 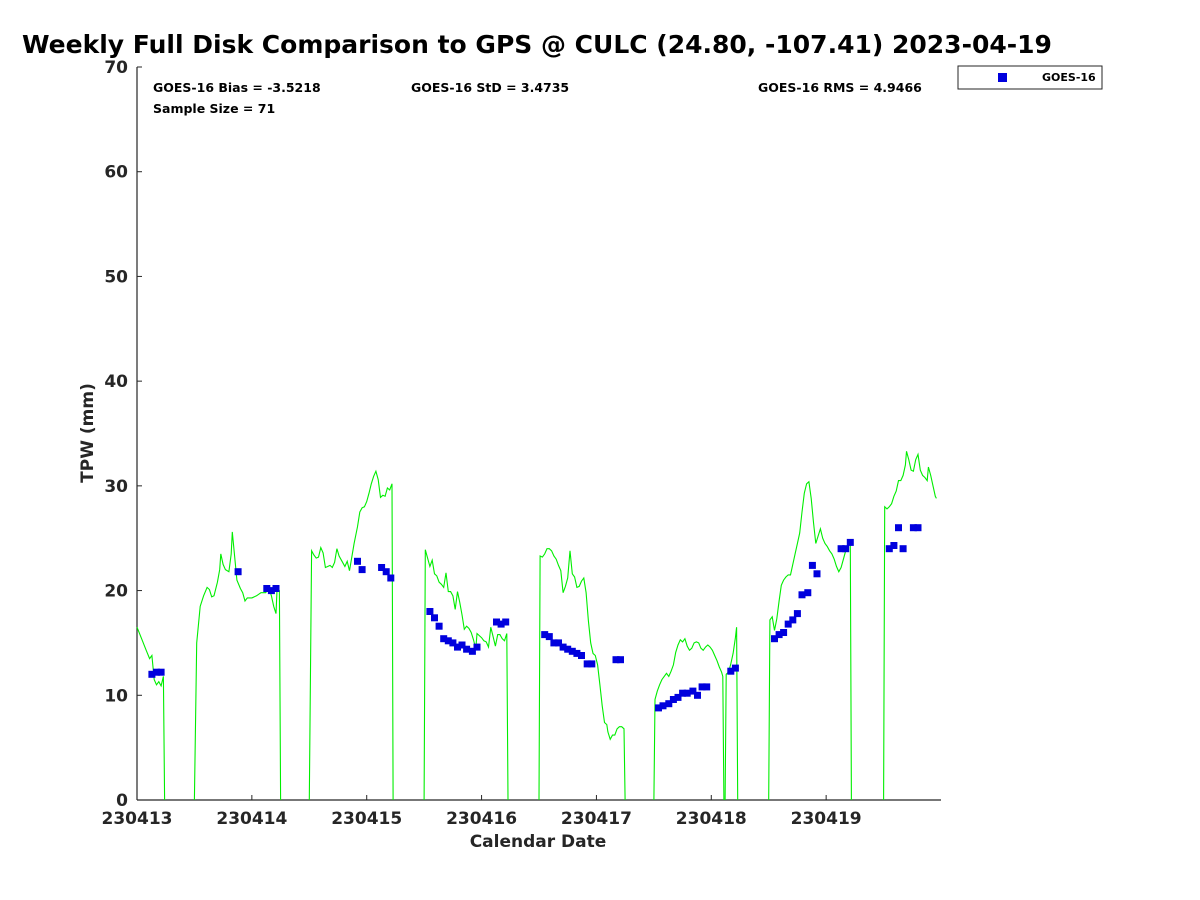 I want to click on y-tick-label: 40, so click(x=116, y=382).